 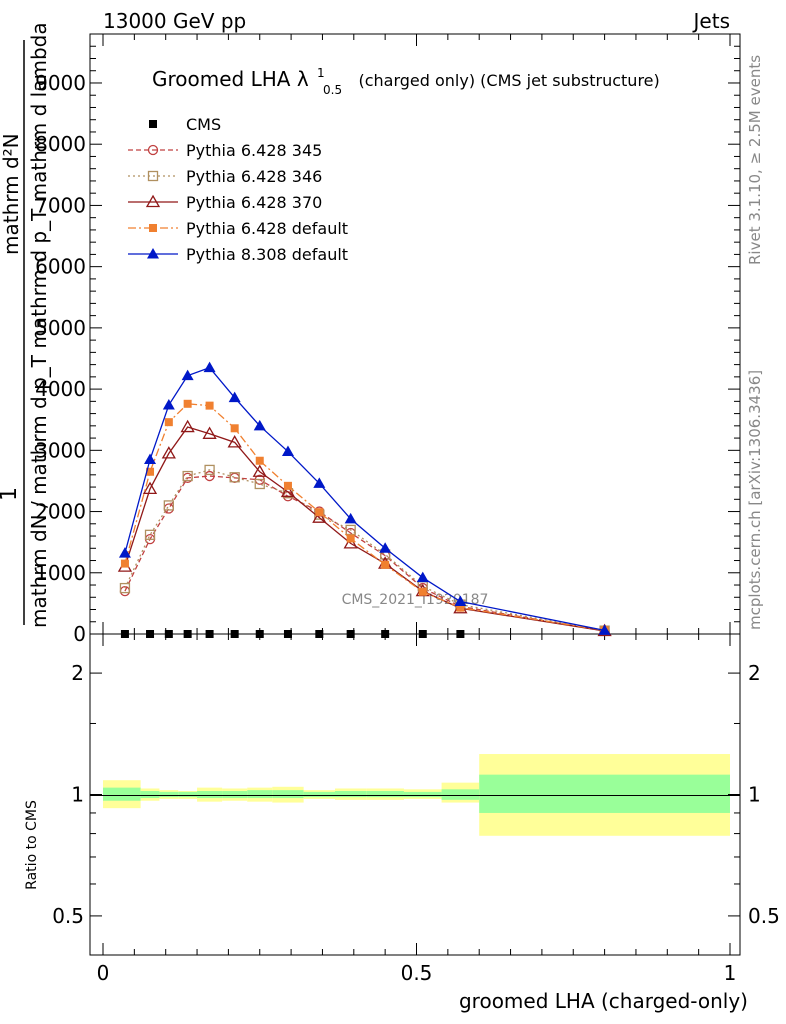 What do you see at coordinates (60, 267) in the screenshot?
I see `y-tick-label: 6000` at bounding box center [60, 267].